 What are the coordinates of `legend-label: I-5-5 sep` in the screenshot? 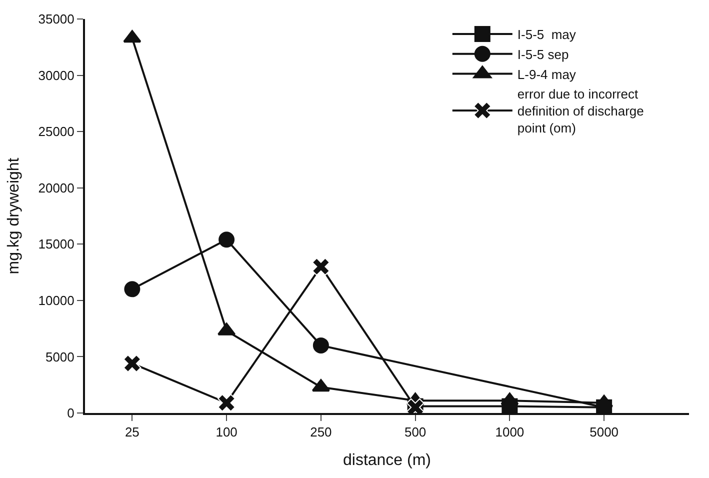 It's located at (543, 54).